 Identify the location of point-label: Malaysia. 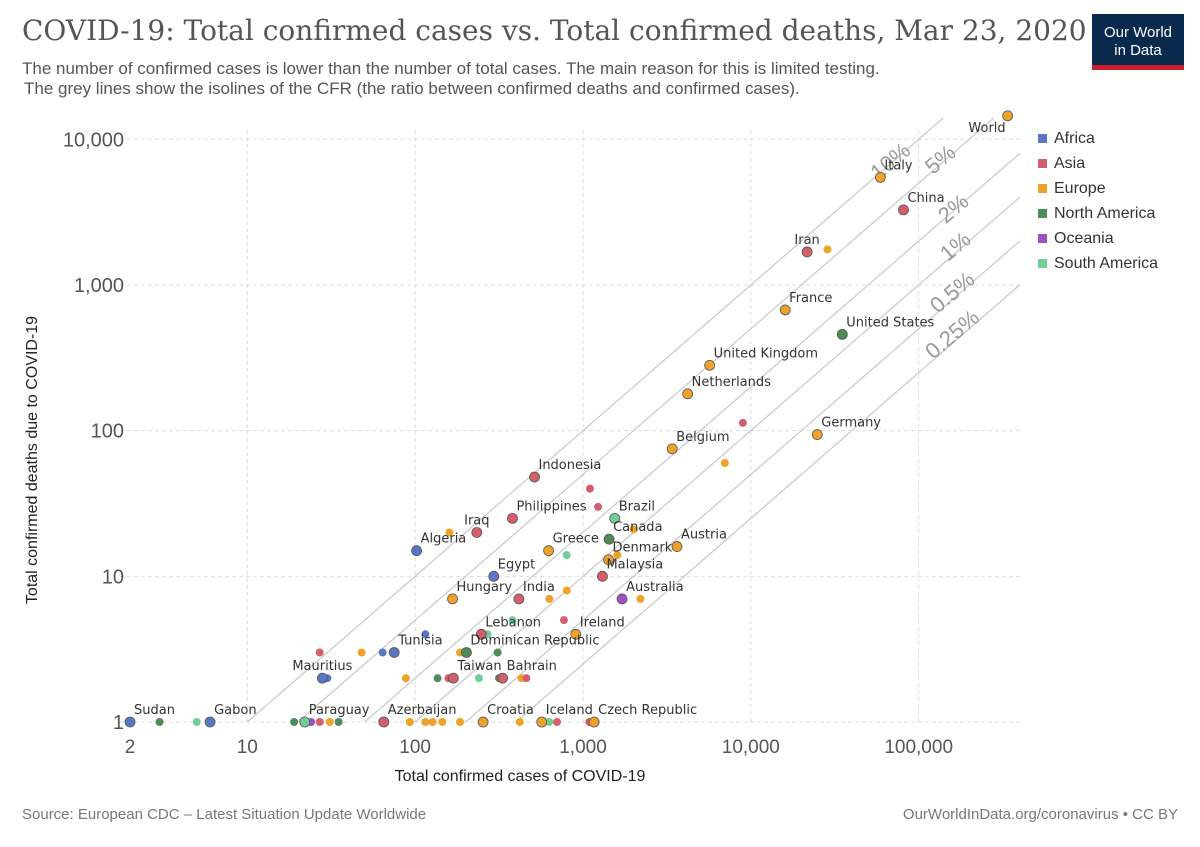
(634, 564).